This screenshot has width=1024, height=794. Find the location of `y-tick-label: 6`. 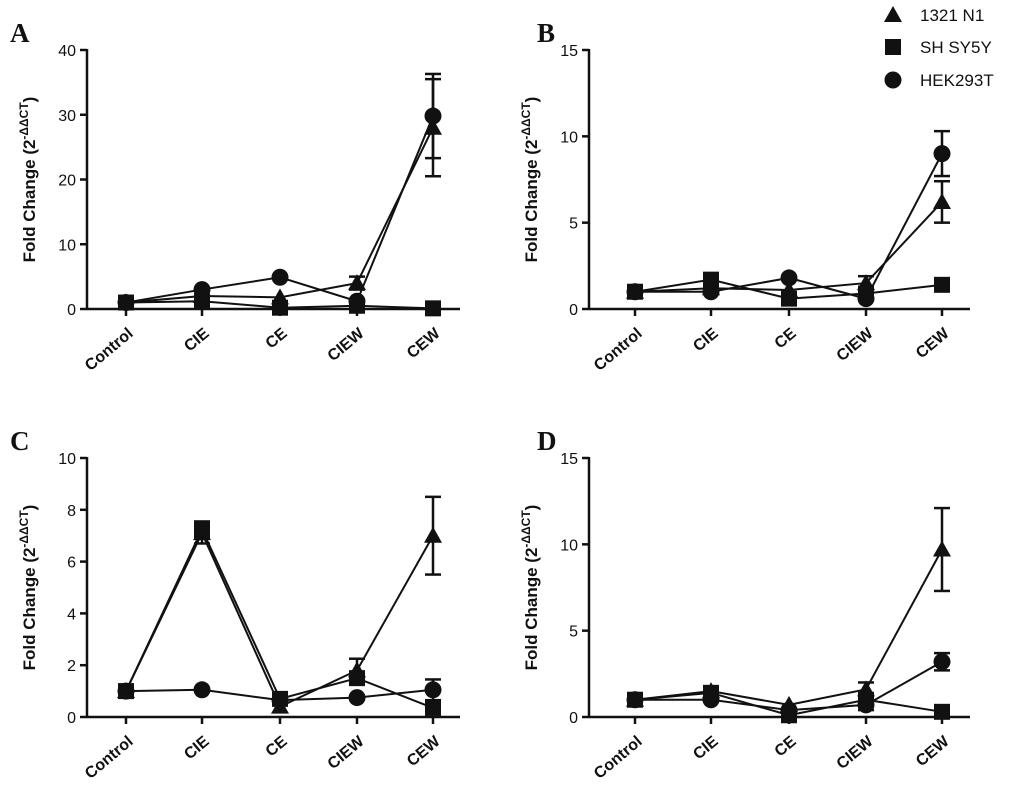

y-tick-label: 6 is located at coordinates (71, 563).